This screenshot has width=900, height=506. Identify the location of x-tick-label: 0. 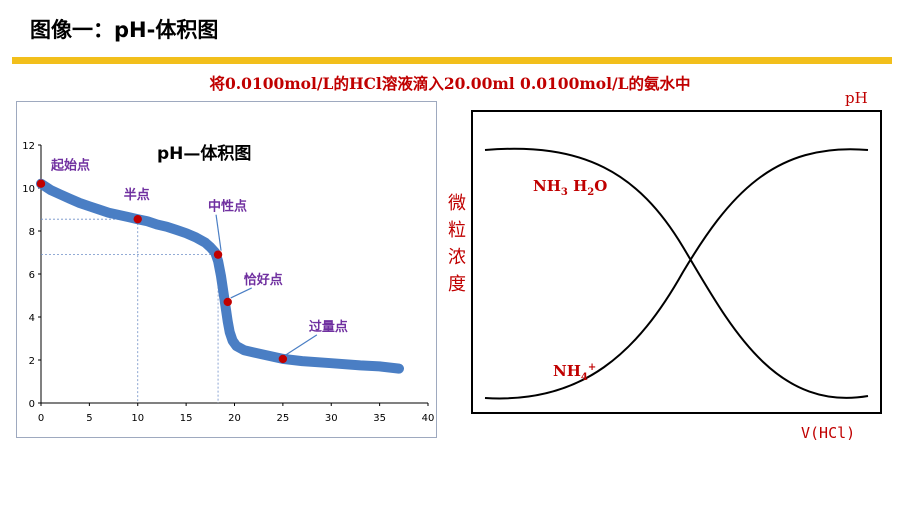
(41, 418).